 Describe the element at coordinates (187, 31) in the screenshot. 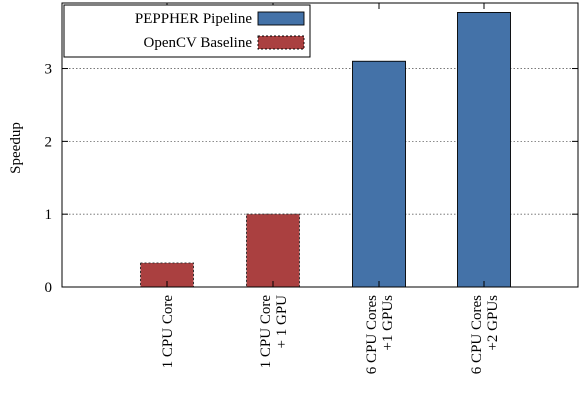

I see `legend: PEPPHER Pipeline OpenCV Baseline` at that location.